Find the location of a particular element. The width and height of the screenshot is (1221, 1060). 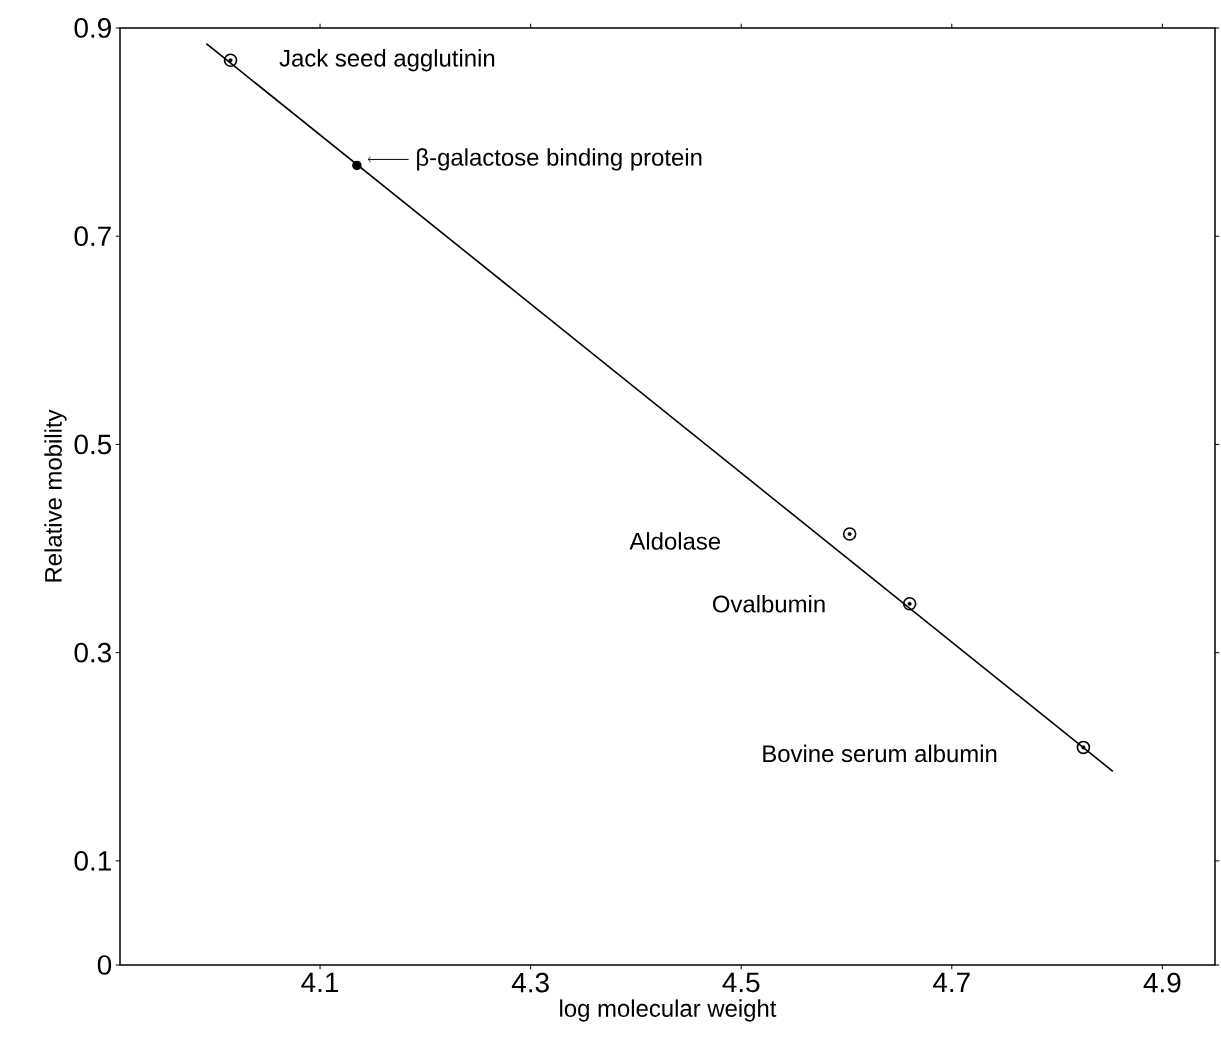

x-tick-label: 4.7 is located at coordinates (951, 982).